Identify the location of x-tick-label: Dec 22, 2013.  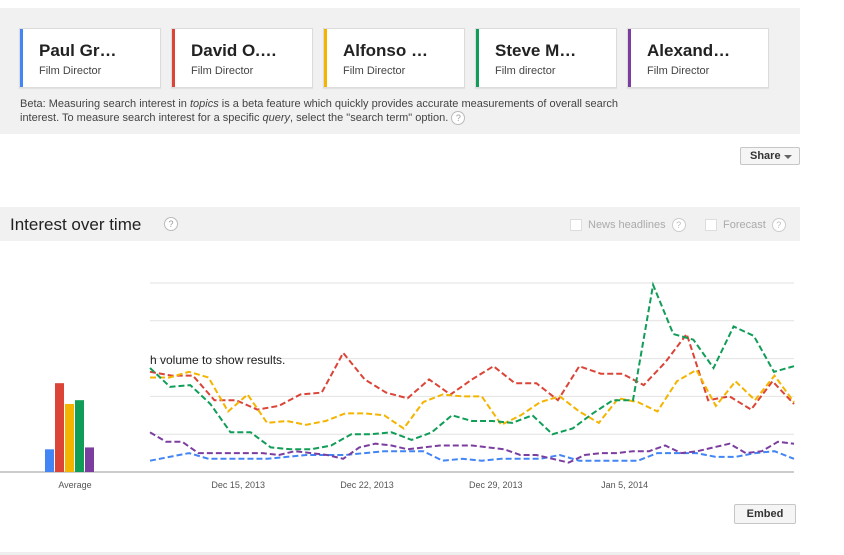
(367, 485).